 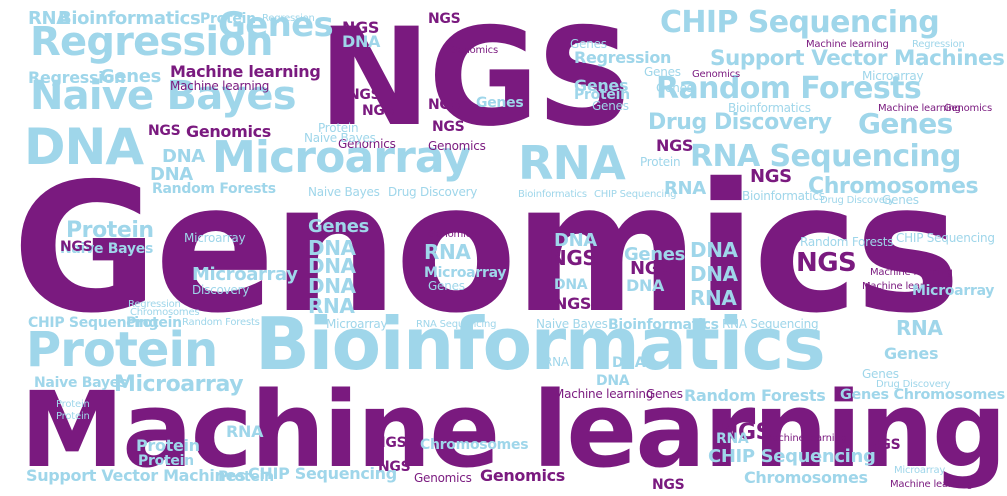 What do you see at coordinates (221, 290) in the screenshot?
I see `word-discovery: Discovery` at bounding box center [221, 290].